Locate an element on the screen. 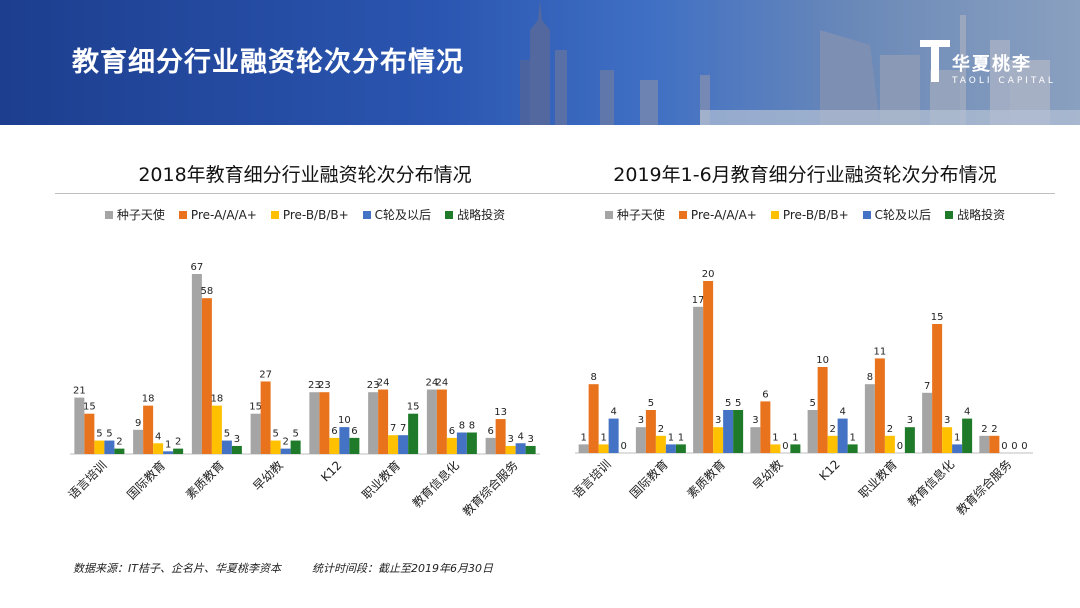 The width and height of the screenshot is (1080, 608). legend-item: 种子天使 is located at coordinates (134, 214).